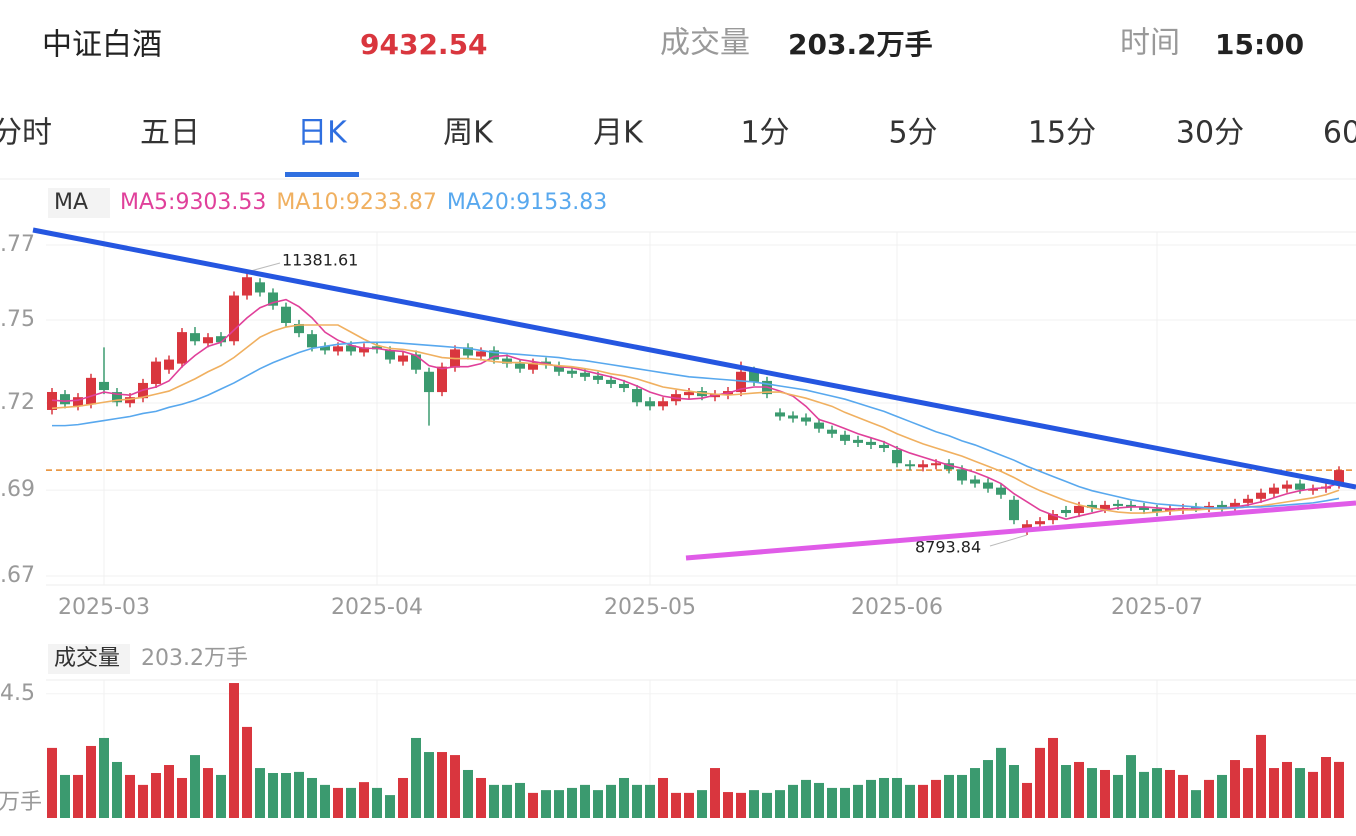 The image size is (1356, 836). I want to click on tab: 1分, so click(764, 133).